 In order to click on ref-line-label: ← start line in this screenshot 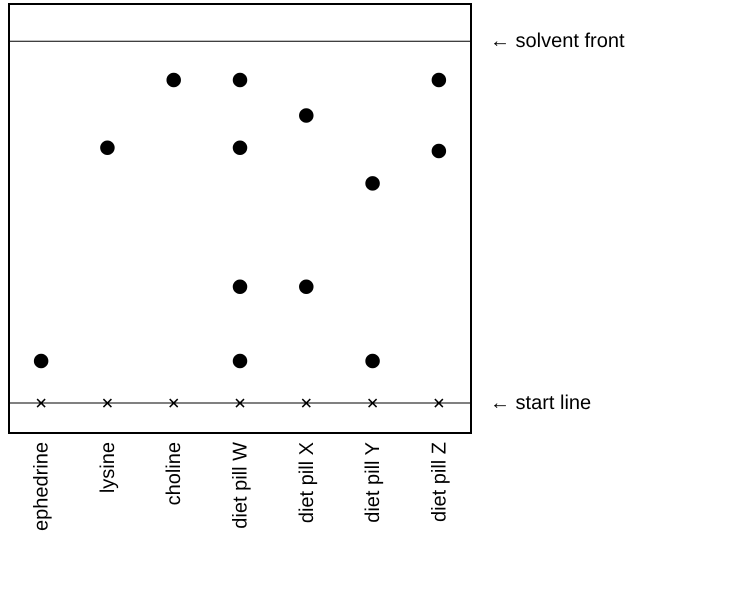, I will do `click(541, 403)`.